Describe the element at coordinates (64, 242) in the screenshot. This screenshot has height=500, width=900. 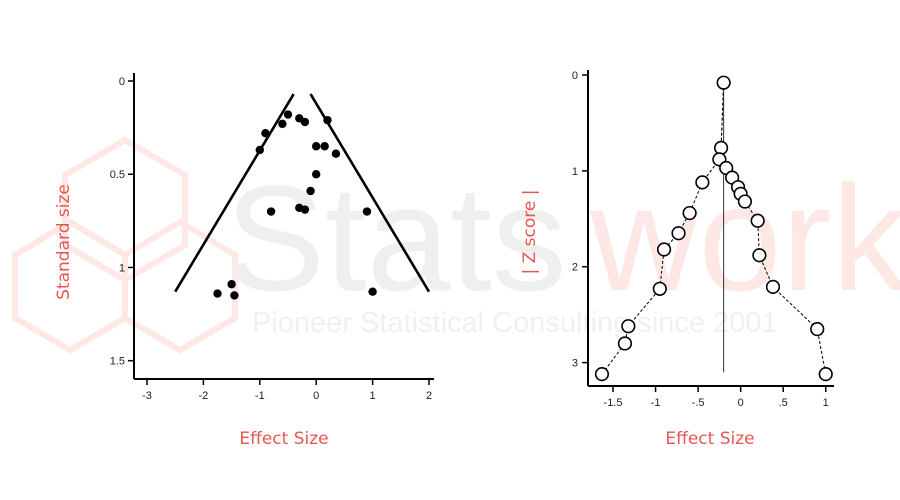
I see `y-axis-title: Standard size` at that location.